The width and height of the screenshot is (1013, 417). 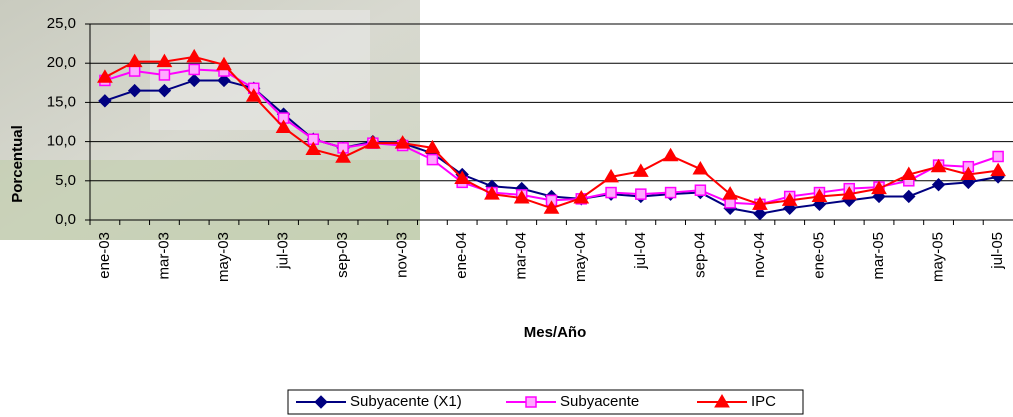 I want to click on x-tick-label: mar-05, so click(x=878, y=256).